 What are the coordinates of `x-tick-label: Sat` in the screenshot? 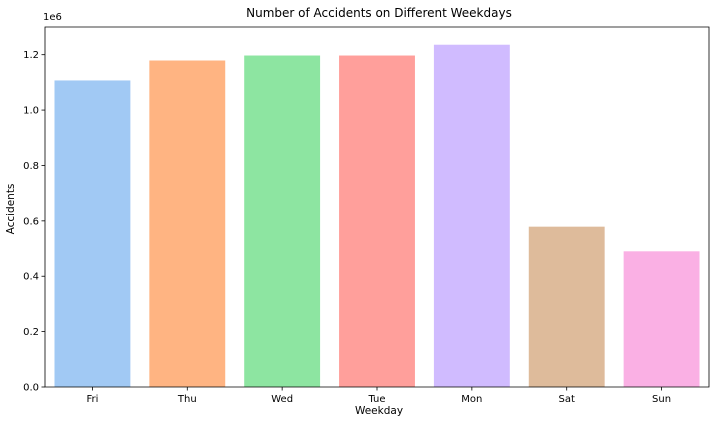 It's located at (567, 399).